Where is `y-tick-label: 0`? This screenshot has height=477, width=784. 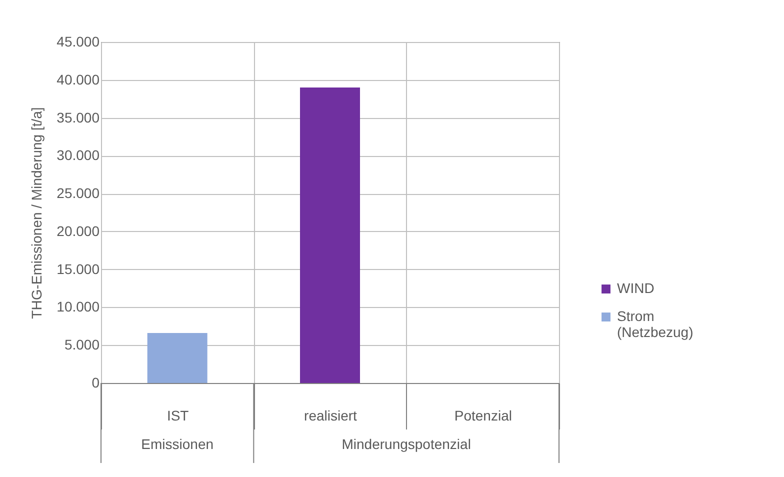 y-tick-label: 0 is located at coordinates (96, 382).